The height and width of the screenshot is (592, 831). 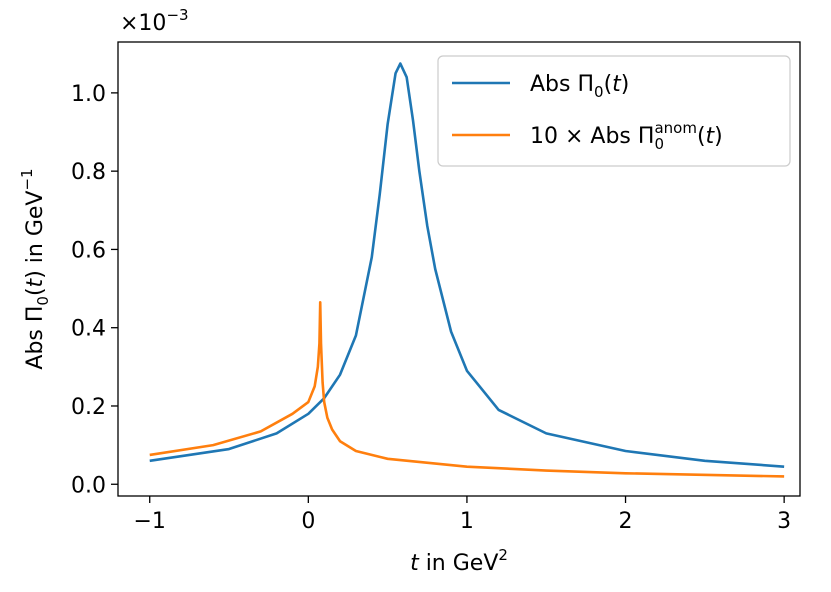 I want to click on text-part: −1, so click(x=27, y=179).